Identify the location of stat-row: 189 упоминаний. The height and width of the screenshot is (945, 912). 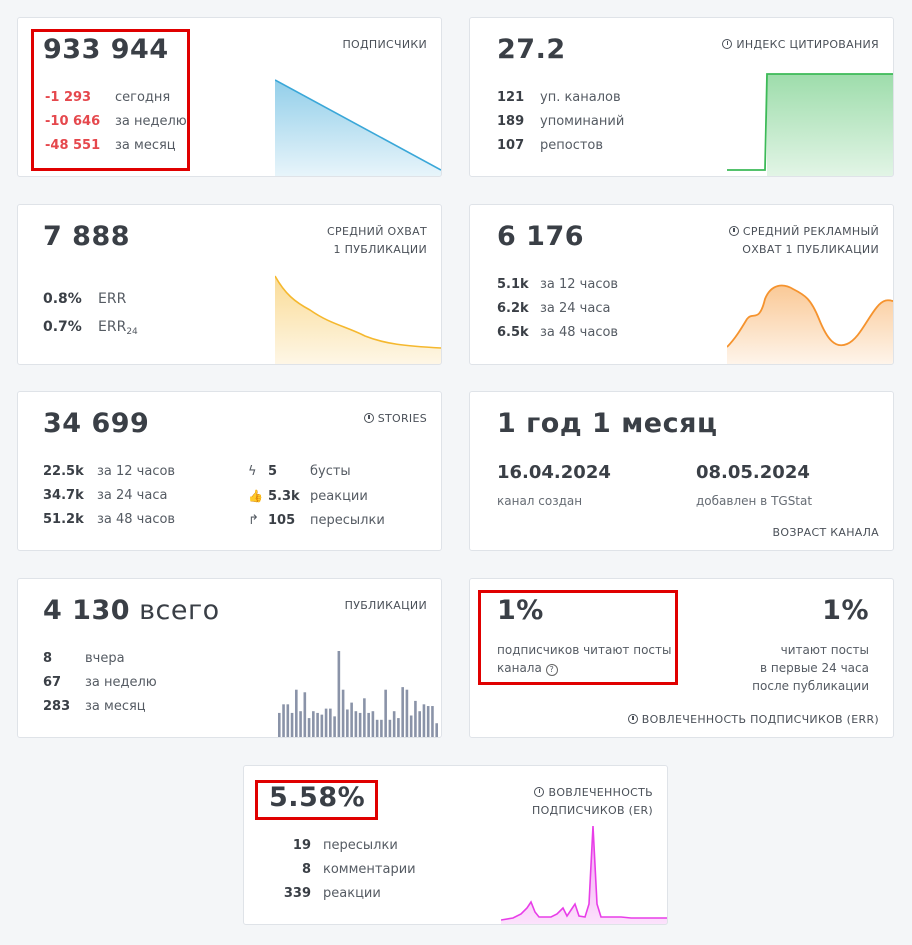
(560, 122).